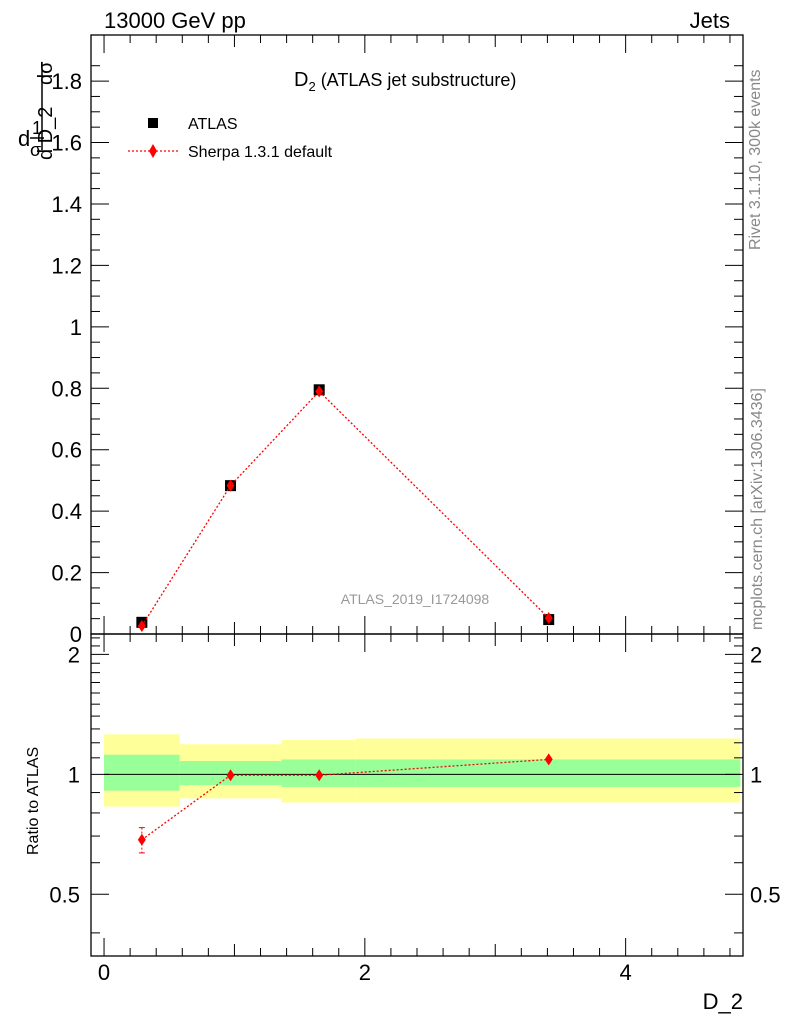  What do you see at coordinates (365, 972) in the screenshot?
I see `x-tick-label: 2` at bounding box center [365, 972].